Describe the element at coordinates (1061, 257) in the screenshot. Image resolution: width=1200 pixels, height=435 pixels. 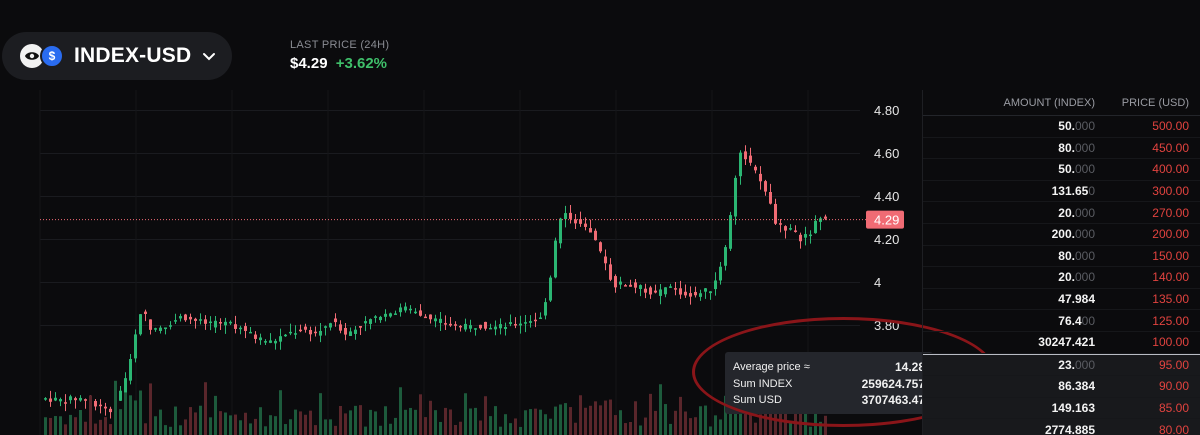
I see `orderbook-row: 80.000 150.00` at that location.